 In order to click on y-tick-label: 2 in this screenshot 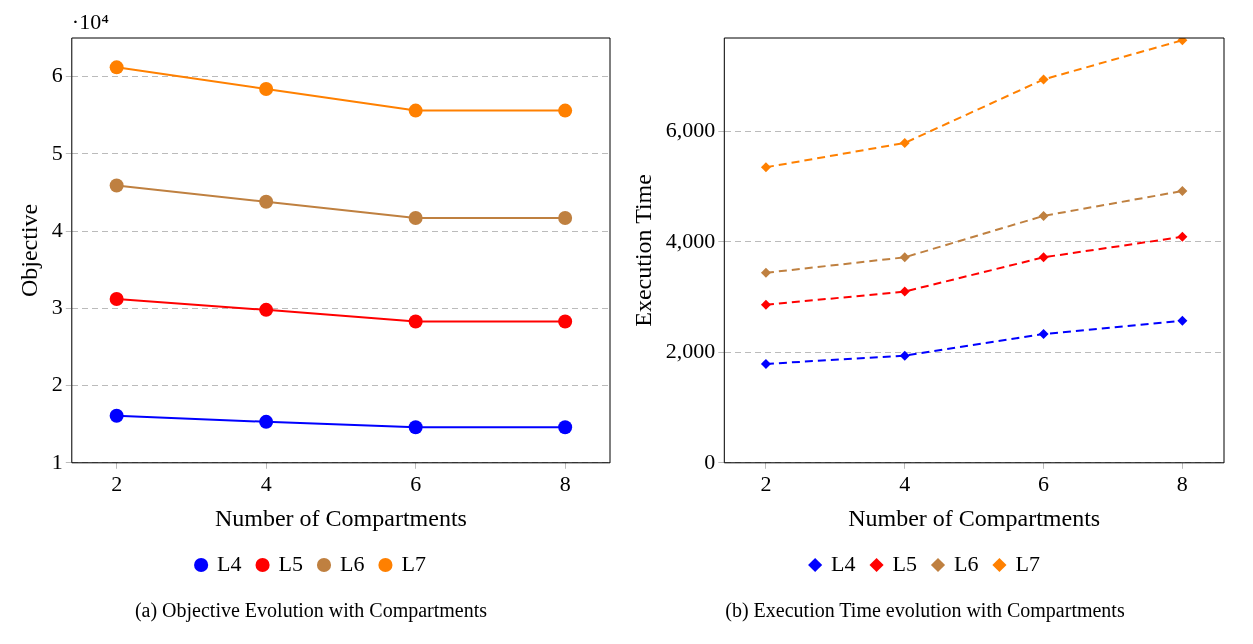, I will do `click(57, 384)`.